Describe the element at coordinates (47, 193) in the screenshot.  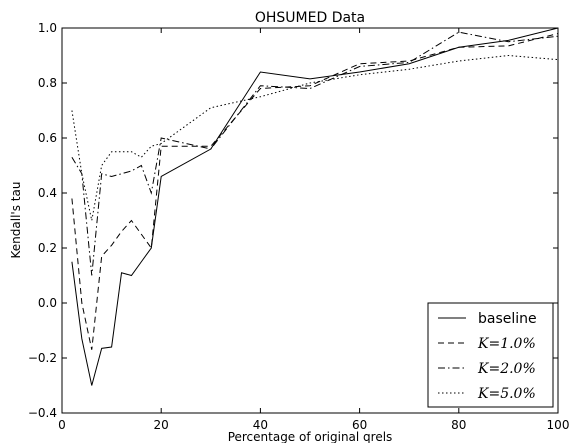
I see `y-tick-label: 0.4` at that location.